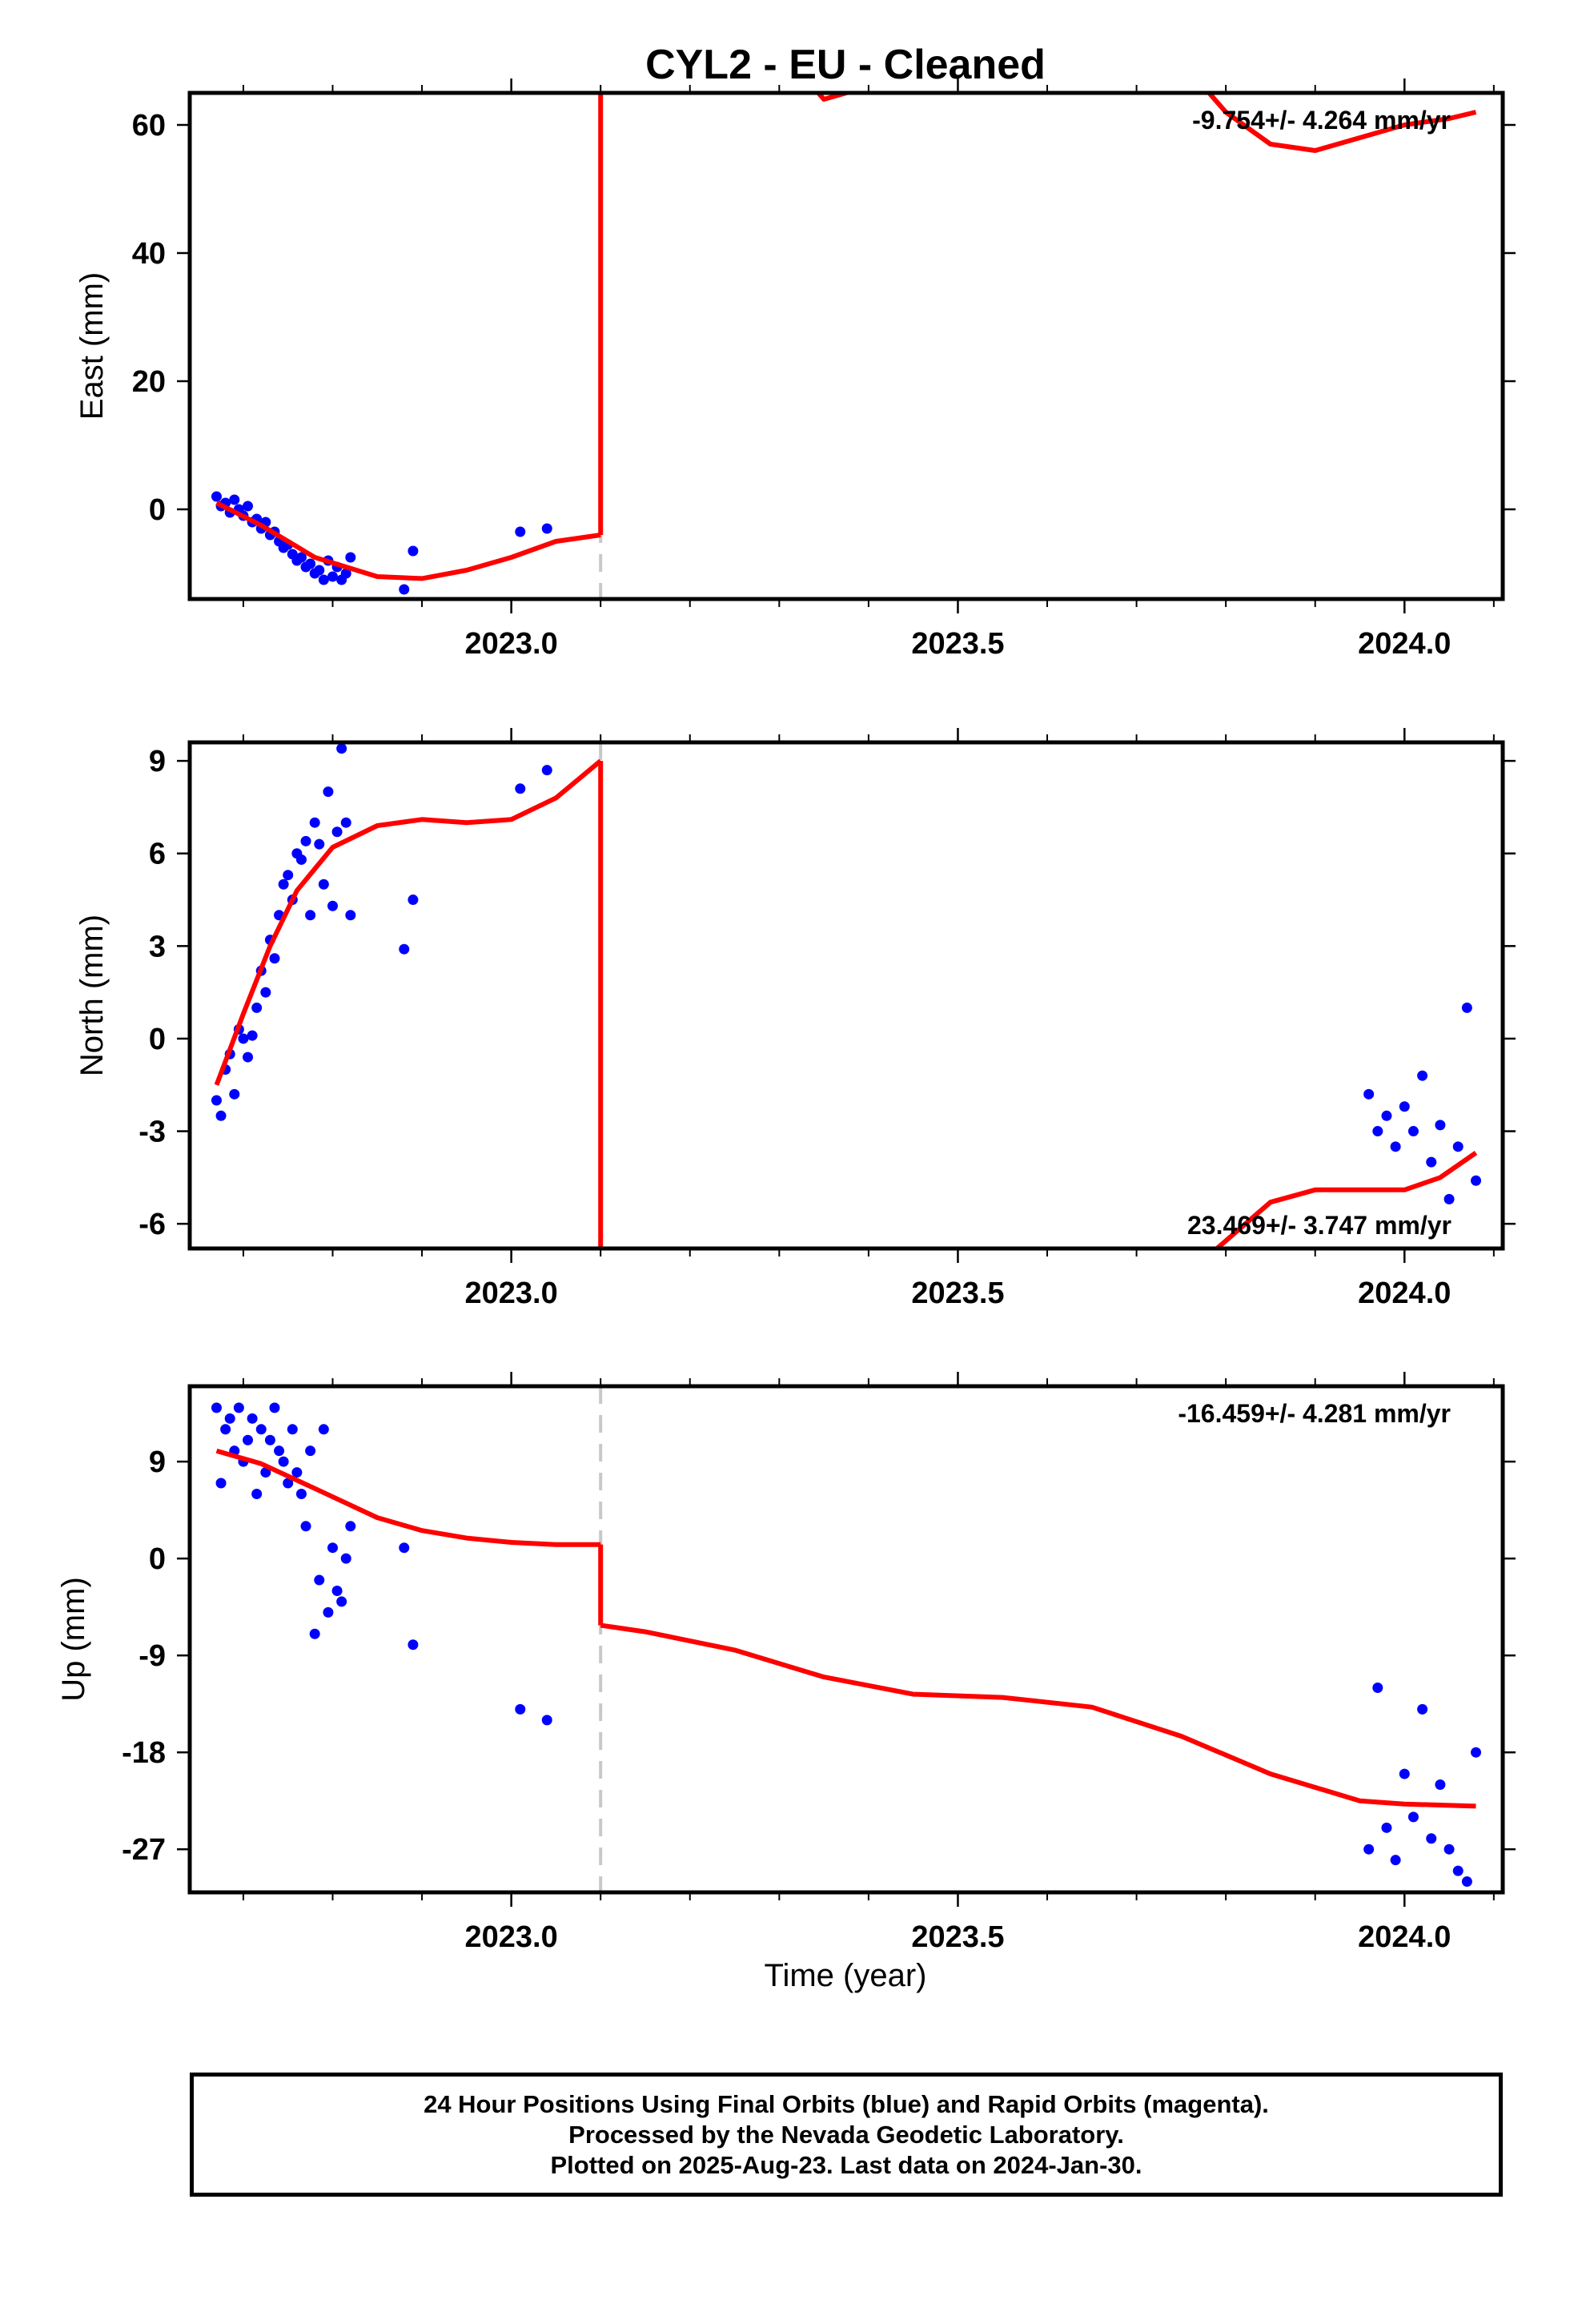 This screenshot has width=1582, height=2324. I want to click on y-tick-label: 9, so click(157, 1462).